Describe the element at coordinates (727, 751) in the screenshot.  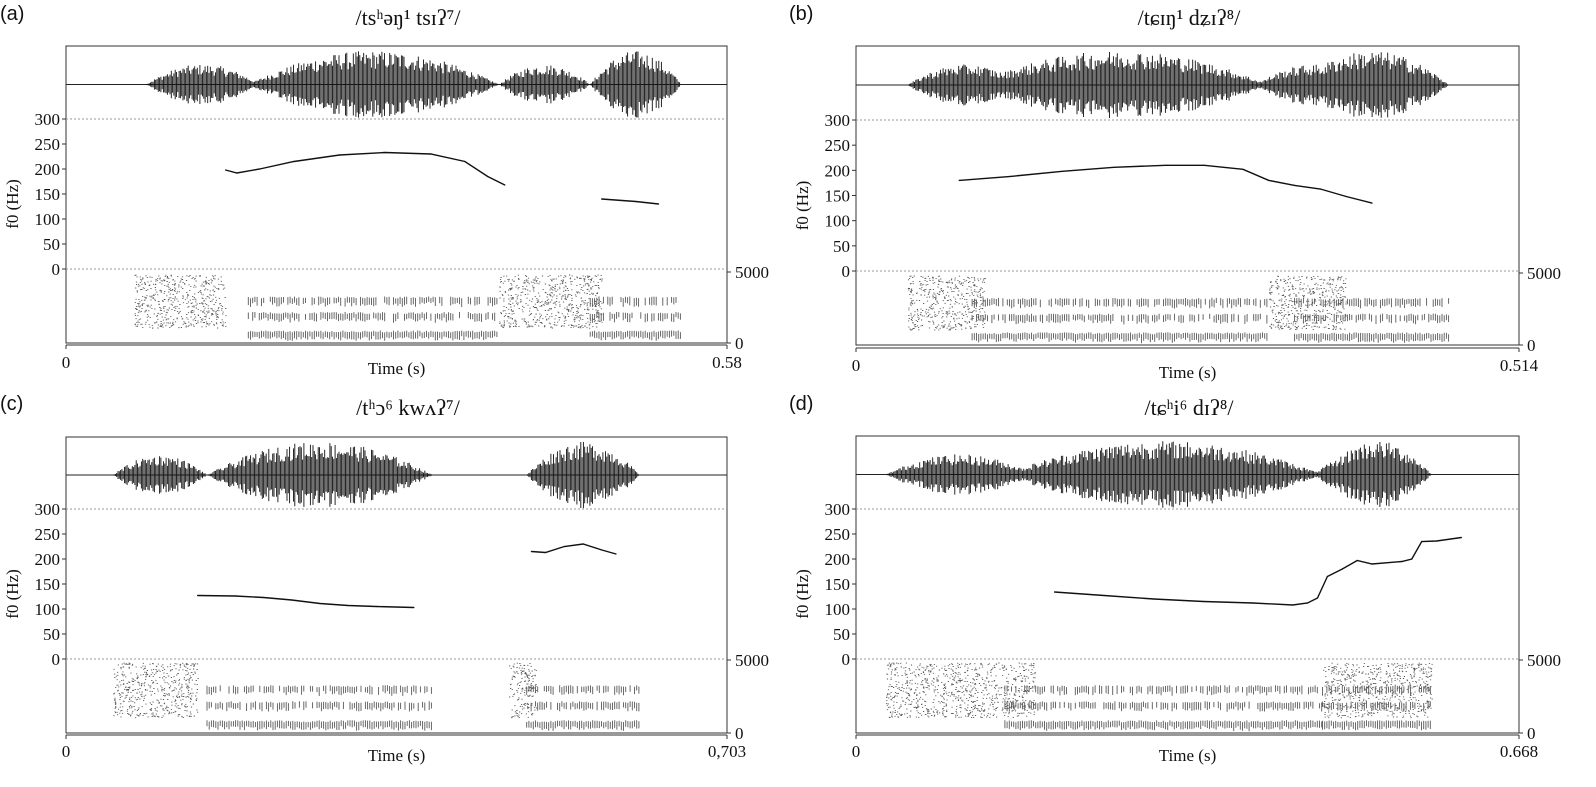
I see `x-tick-label-end: 0,703` at that location.